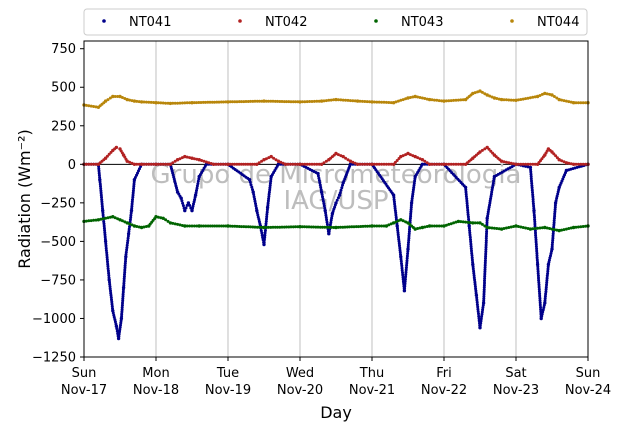 The width and height of the screenshot is (622, 431). I want to click on legend-label-nt043: NT043, so click(422, 22).